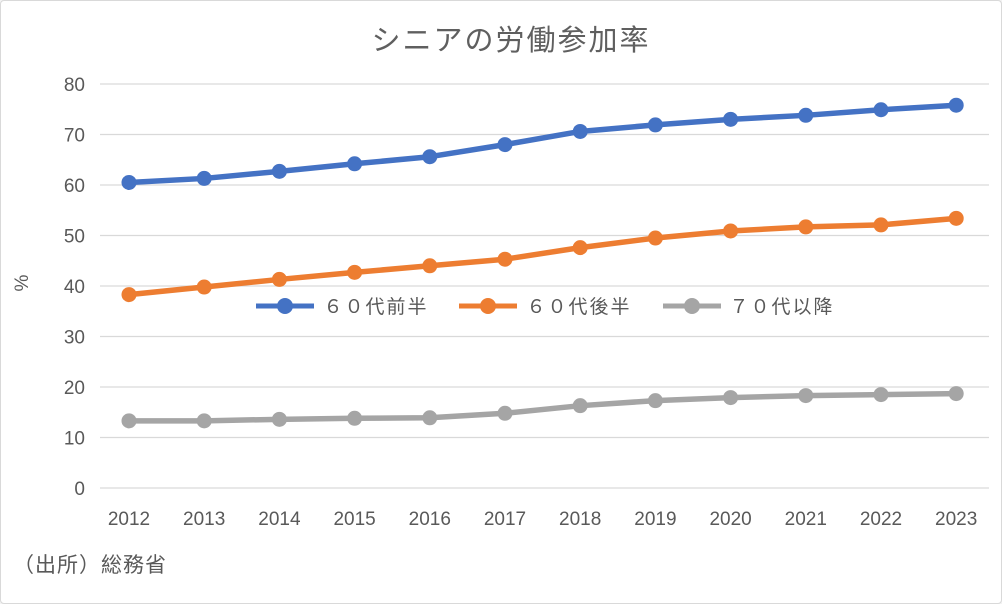 This screenshot has width=1002, height=604. What do you see at coordinates (579, 307) in the screenshot?
I see `legend-label: ６０代後半` at bounding box center [579, 307].